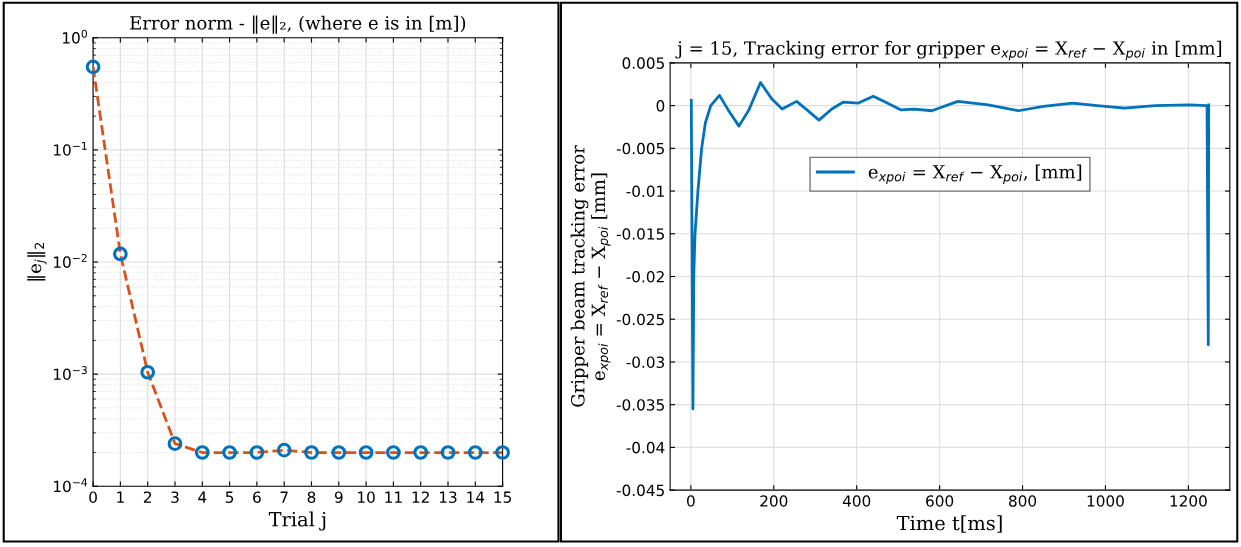 The image size is (1241, 547). I want to click on x-tick-label: 12, so click(420, 497).